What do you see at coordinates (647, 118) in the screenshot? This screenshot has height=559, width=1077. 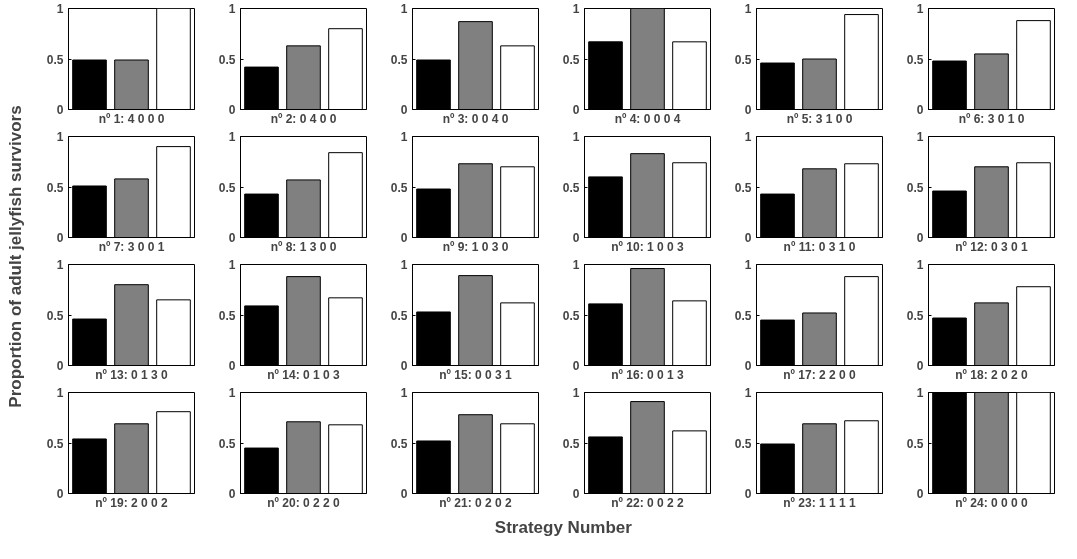 I see `x-axis-title: nº 4: 0 0 0 4` at bounding box center [647, 118].